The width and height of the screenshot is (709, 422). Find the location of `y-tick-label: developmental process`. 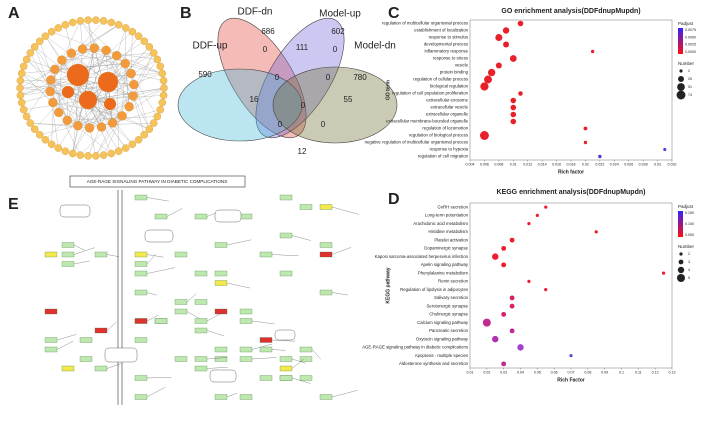

y-tick-label: developmental process is located at coordinates (446, 44).